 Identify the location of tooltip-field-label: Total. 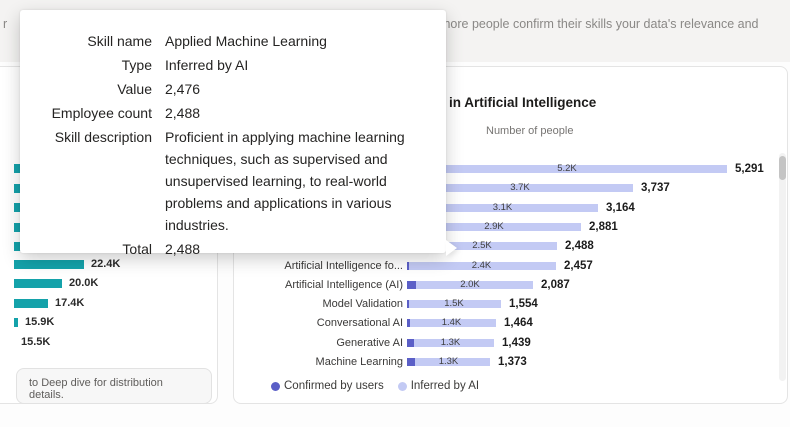
(137, 249).